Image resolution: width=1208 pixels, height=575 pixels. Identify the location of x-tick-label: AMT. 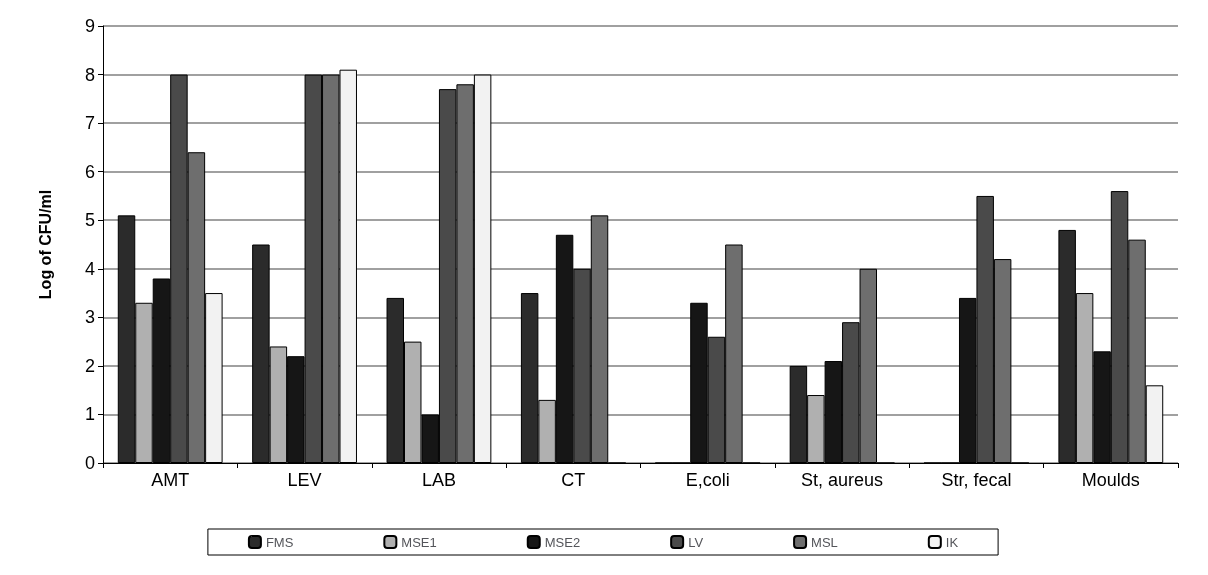
(170, 480).